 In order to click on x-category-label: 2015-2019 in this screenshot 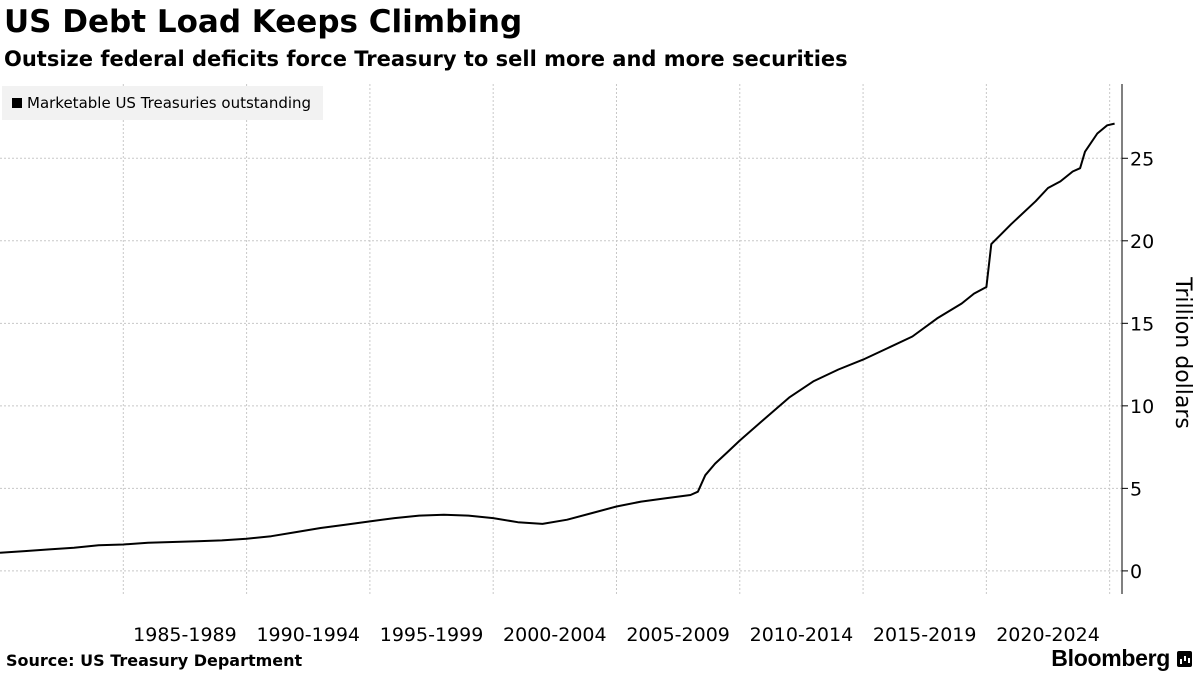, I will do `click(925, 635)`.